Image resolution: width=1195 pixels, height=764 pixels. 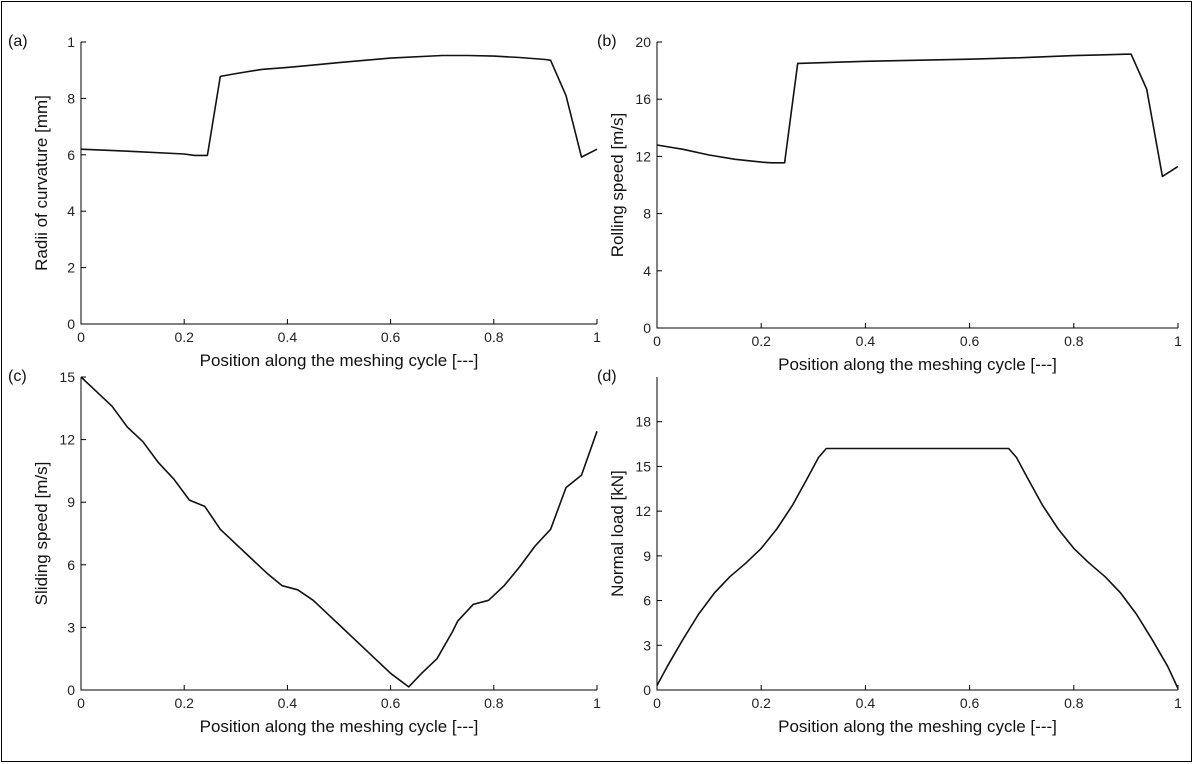 What do you see at coordinates (643, 422) in the screenshot?
I see `y-tick-label: 18` at bounding box center [643, 422].